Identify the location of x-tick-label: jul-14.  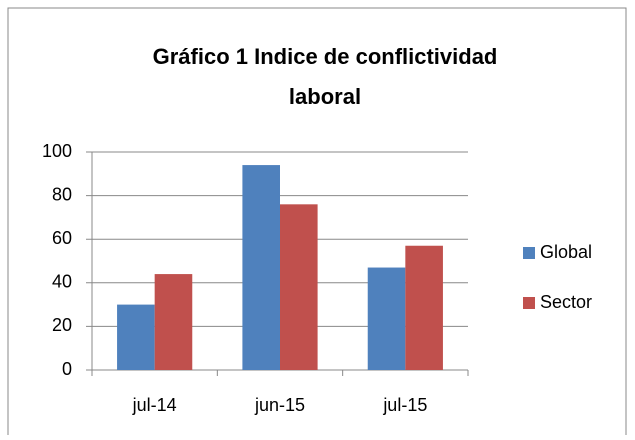
(154, 405).